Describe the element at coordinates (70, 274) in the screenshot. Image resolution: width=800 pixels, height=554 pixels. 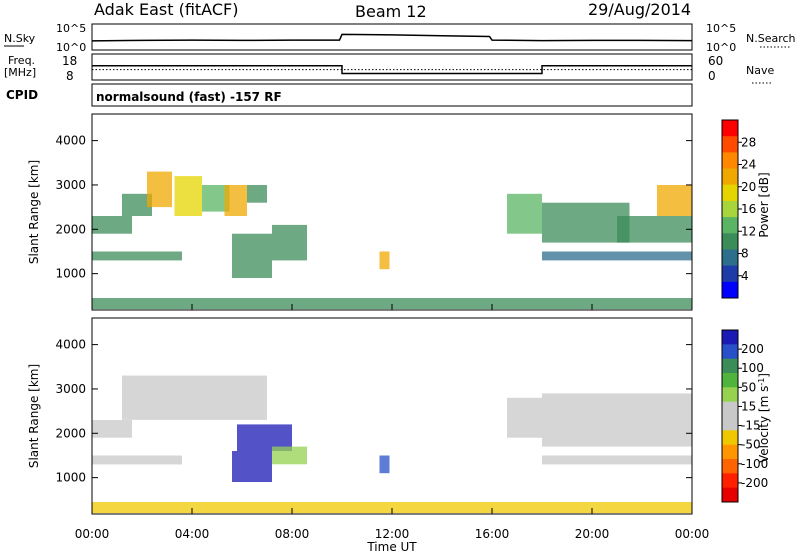
I see `ytick-label: 1000` at that location.